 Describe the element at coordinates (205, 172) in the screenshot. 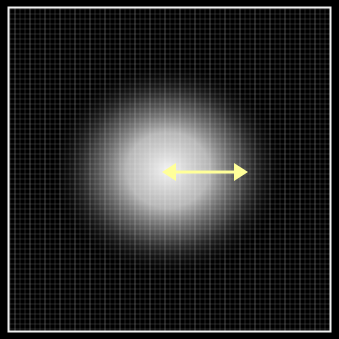

I see `double-arrow` at that location.